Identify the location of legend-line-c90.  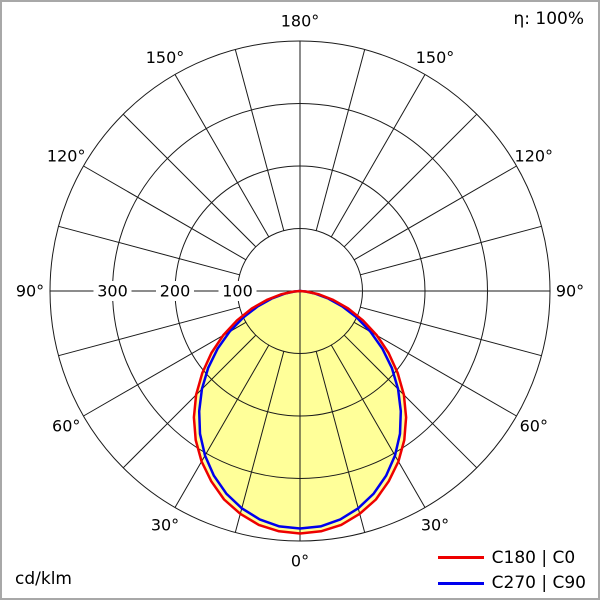
(460, 584).